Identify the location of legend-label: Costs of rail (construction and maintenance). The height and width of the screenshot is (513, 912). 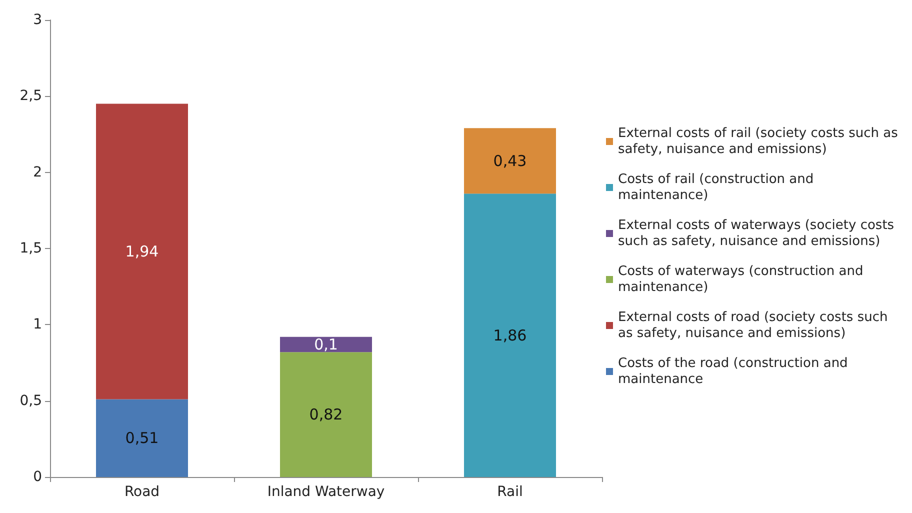
(718, 187).